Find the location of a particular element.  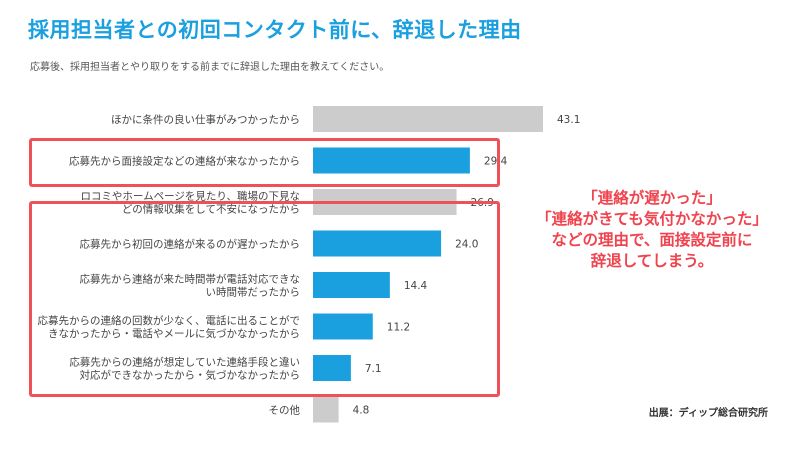

value-label-4: 14.4 is located at coordinates (416, 286).